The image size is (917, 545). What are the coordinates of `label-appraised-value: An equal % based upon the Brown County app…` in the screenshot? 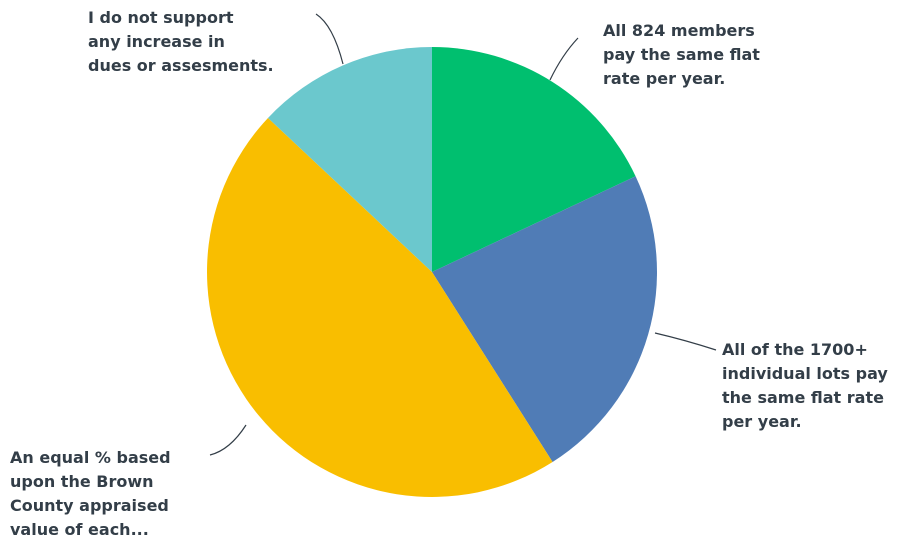 It's located at (90, 493).